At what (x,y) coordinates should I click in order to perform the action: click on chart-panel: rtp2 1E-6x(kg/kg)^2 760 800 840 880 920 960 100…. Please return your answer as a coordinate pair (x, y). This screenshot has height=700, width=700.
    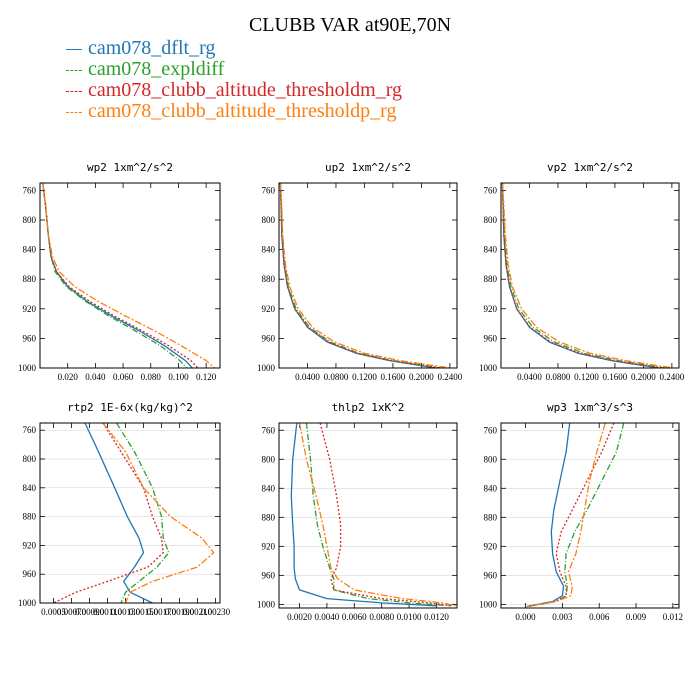
    Looking at the image, I should click on (124, 509).